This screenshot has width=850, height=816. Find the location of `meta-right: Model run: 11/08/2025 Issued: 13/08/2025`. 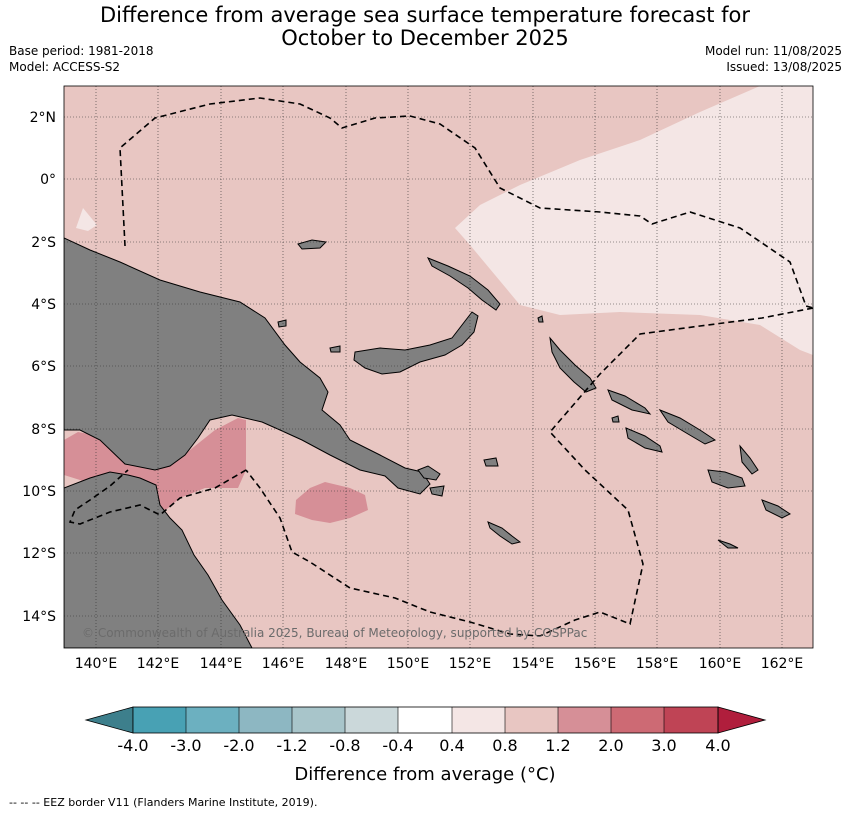

meta-right: Model run: 11/08/2025 Issued: 13/08/2025 is located at coordinates (773, 59).